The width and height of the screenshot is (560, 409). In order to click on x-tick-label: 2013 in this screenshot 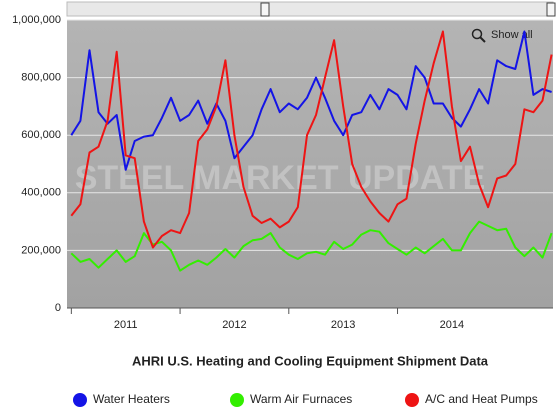, I will do `click(343, 325)`.